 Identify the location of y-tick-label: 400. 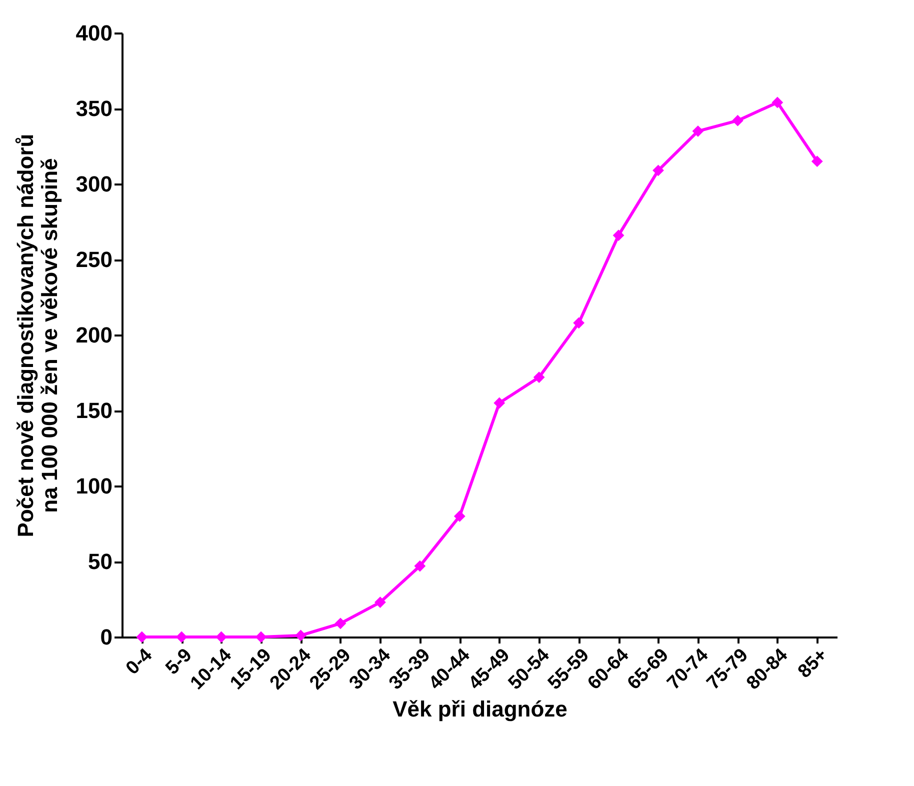
(94, 33).